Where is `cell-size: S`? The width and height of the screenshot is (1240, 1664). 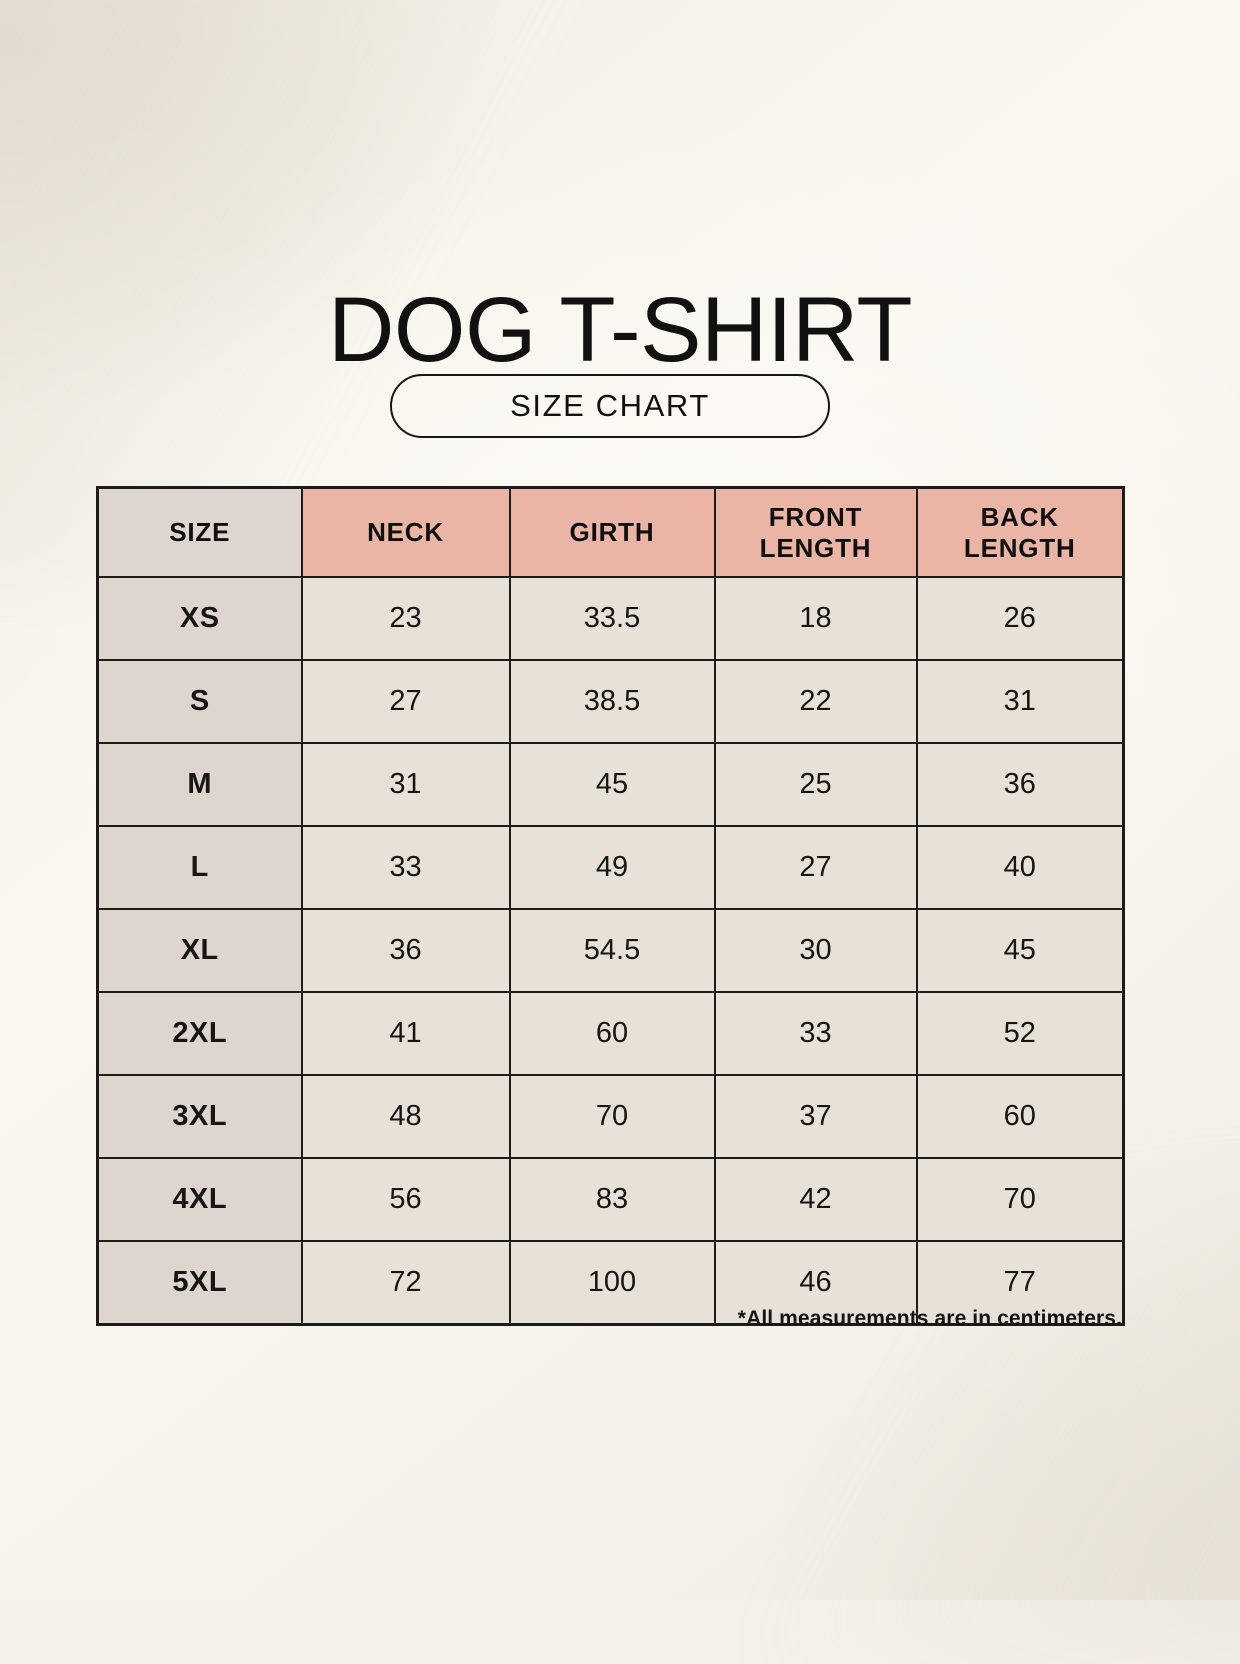 cell-size: S is located at coordinates (199, 701).